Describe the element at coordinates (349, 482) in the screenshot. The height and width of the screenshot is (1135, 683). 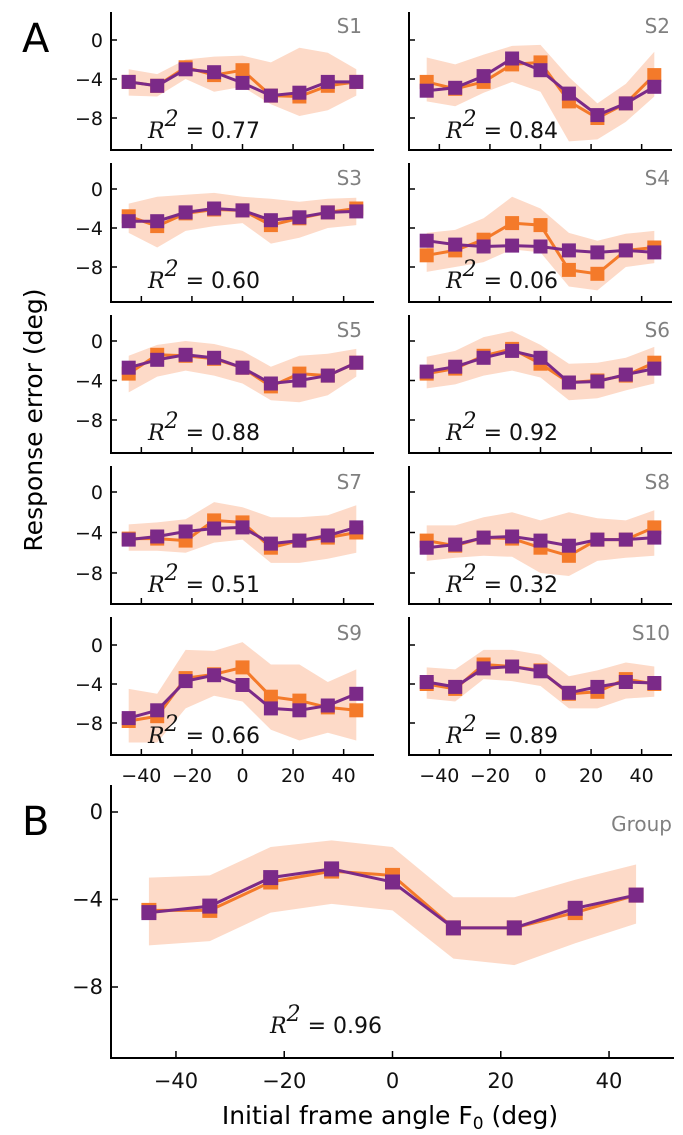
I see `subject-label: S7` at that location.